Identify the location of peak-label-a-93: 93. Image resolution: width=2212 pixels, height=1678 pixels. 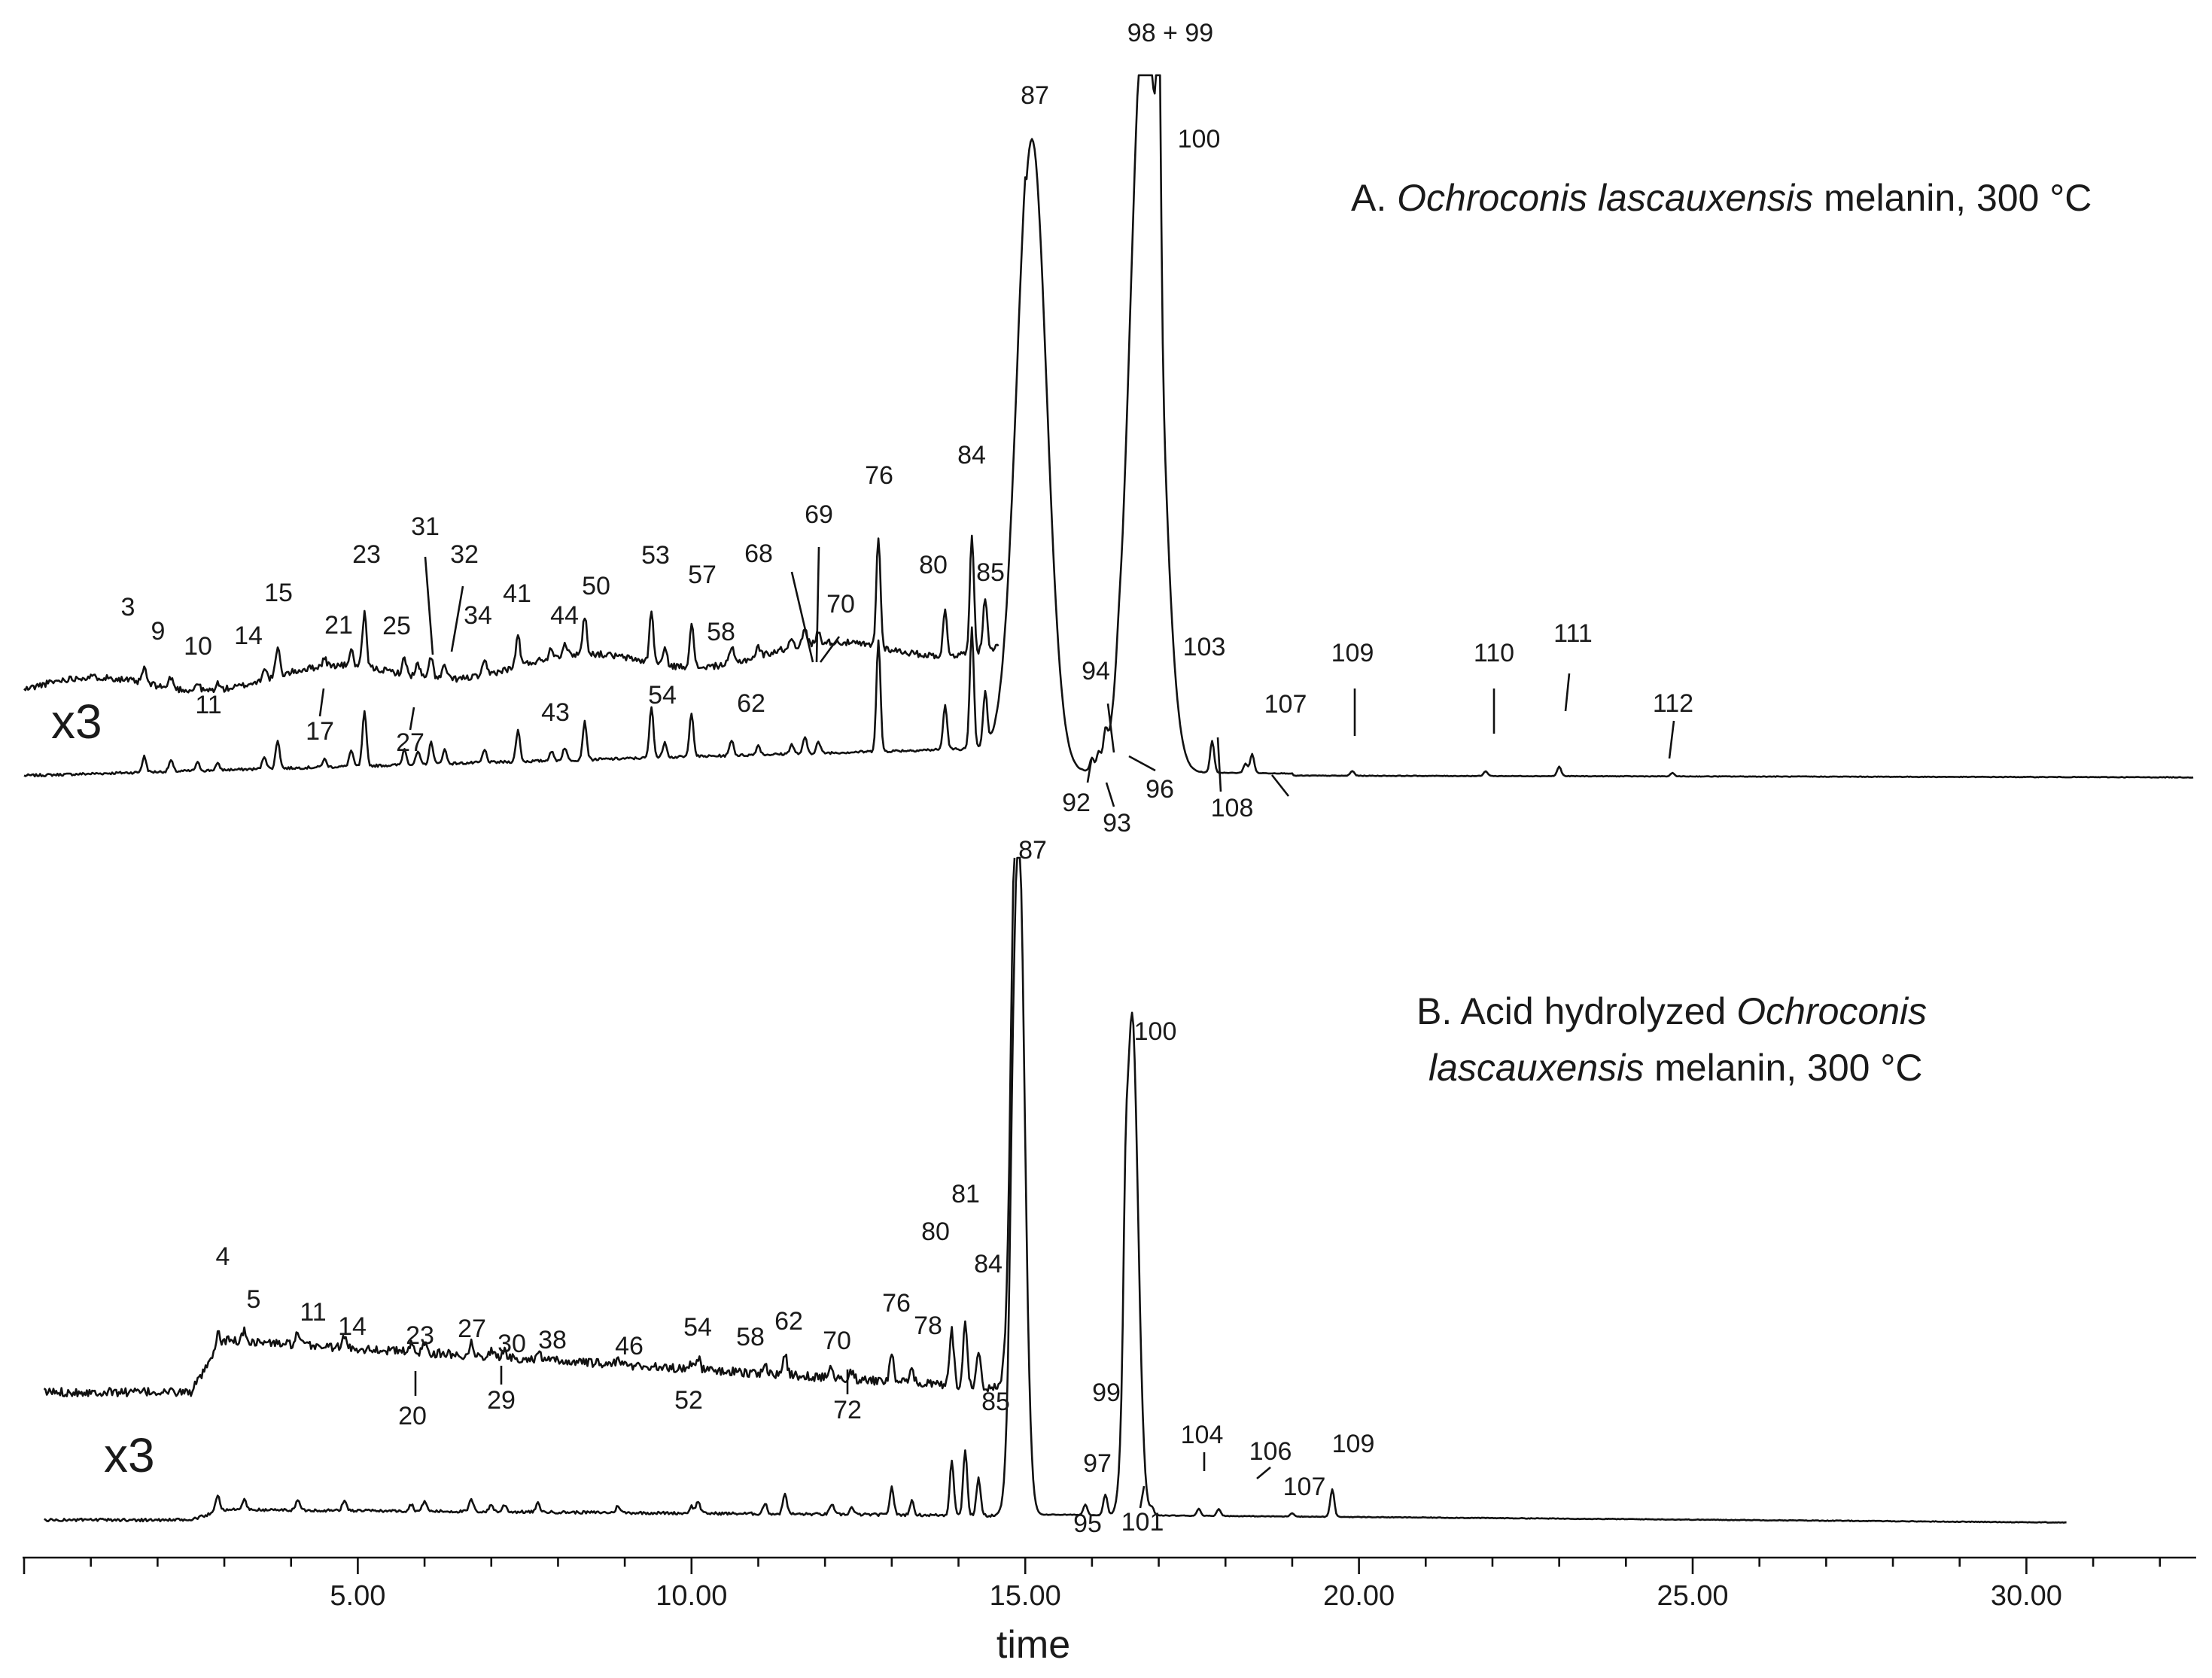
(1117, 823).